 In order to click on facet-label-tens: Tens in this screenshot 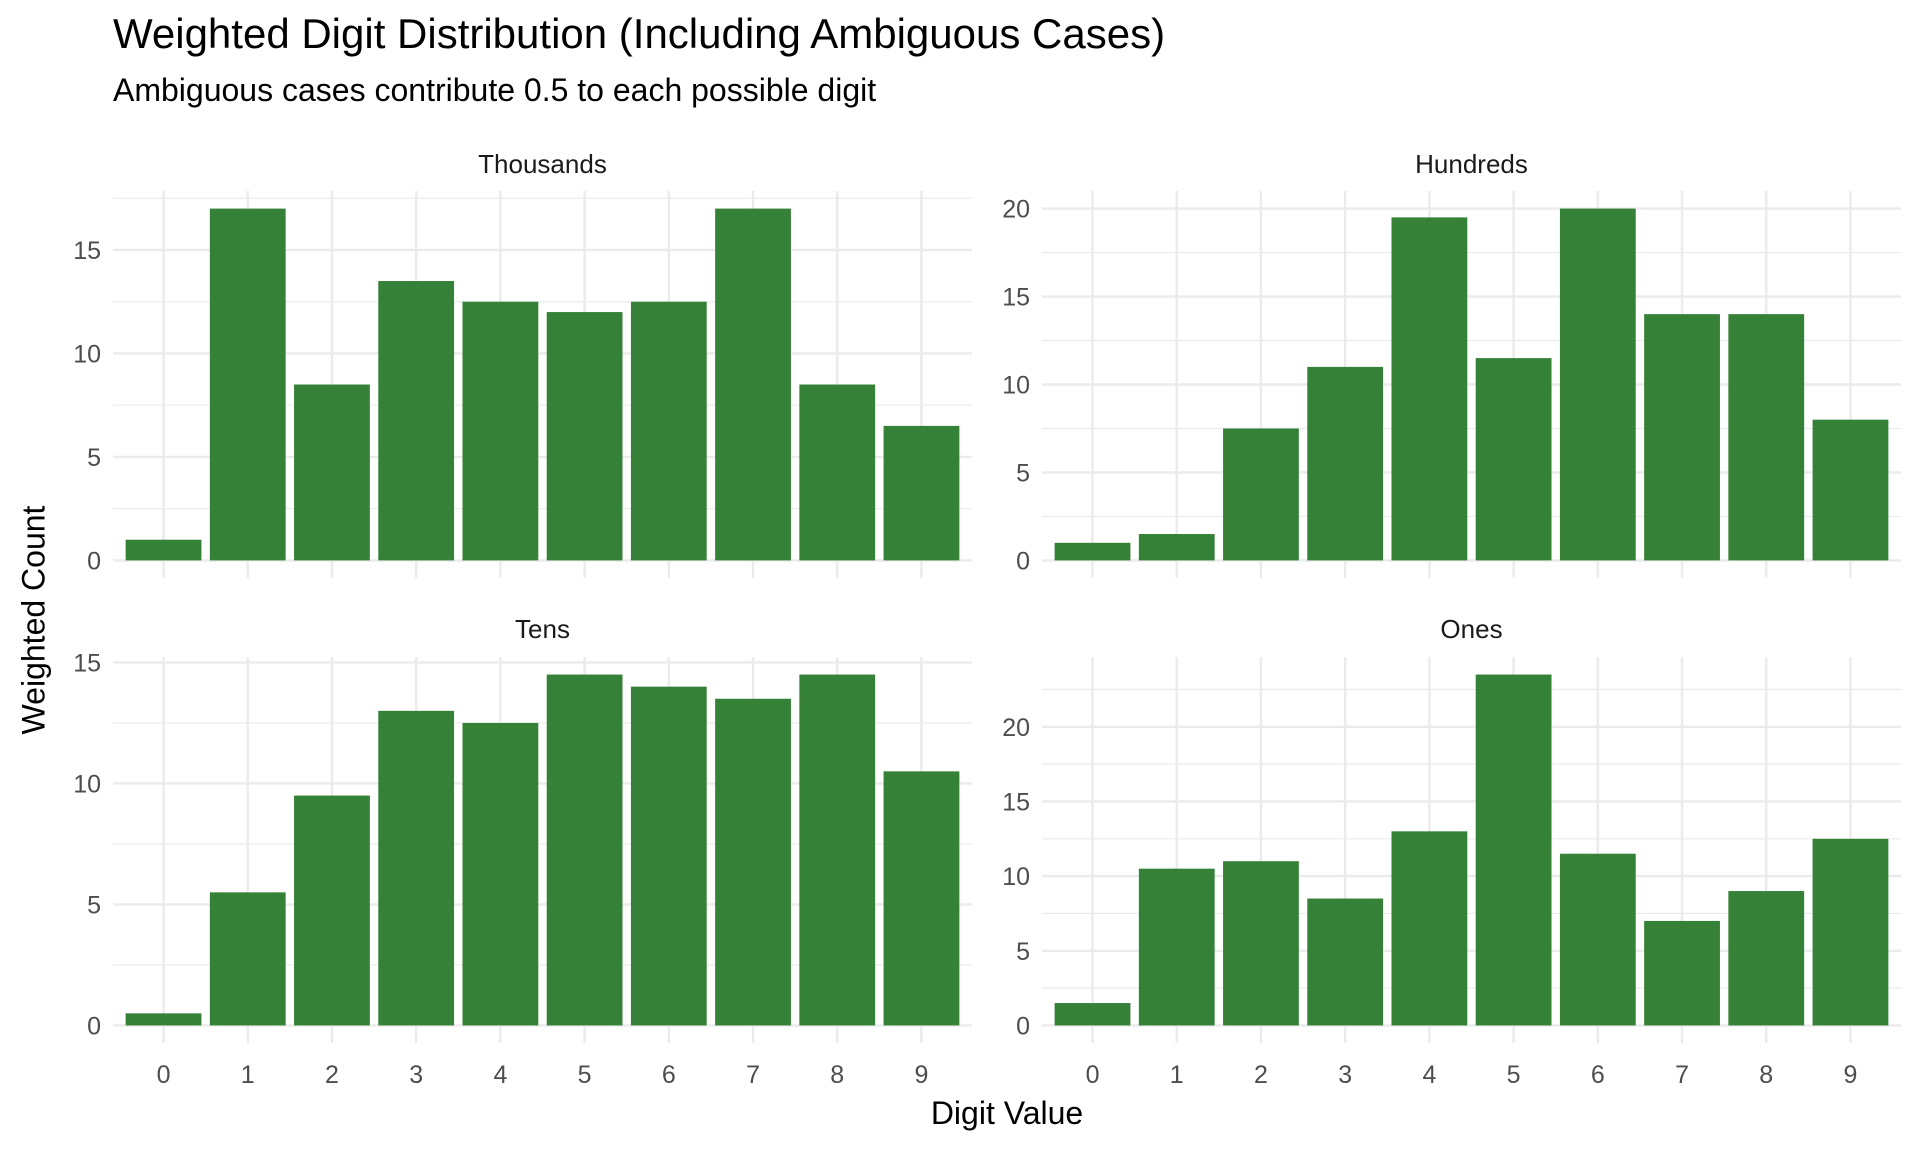, I will do `click(542, 629)`.